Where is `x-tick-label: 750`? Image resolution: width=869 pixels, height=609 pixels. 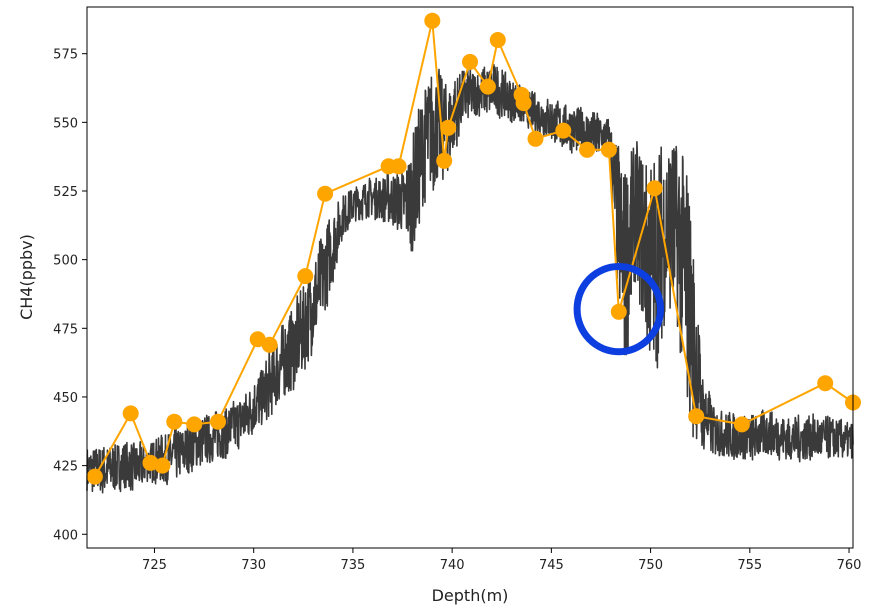 x-tick-label: 750 is located at coordinates (650, 565).